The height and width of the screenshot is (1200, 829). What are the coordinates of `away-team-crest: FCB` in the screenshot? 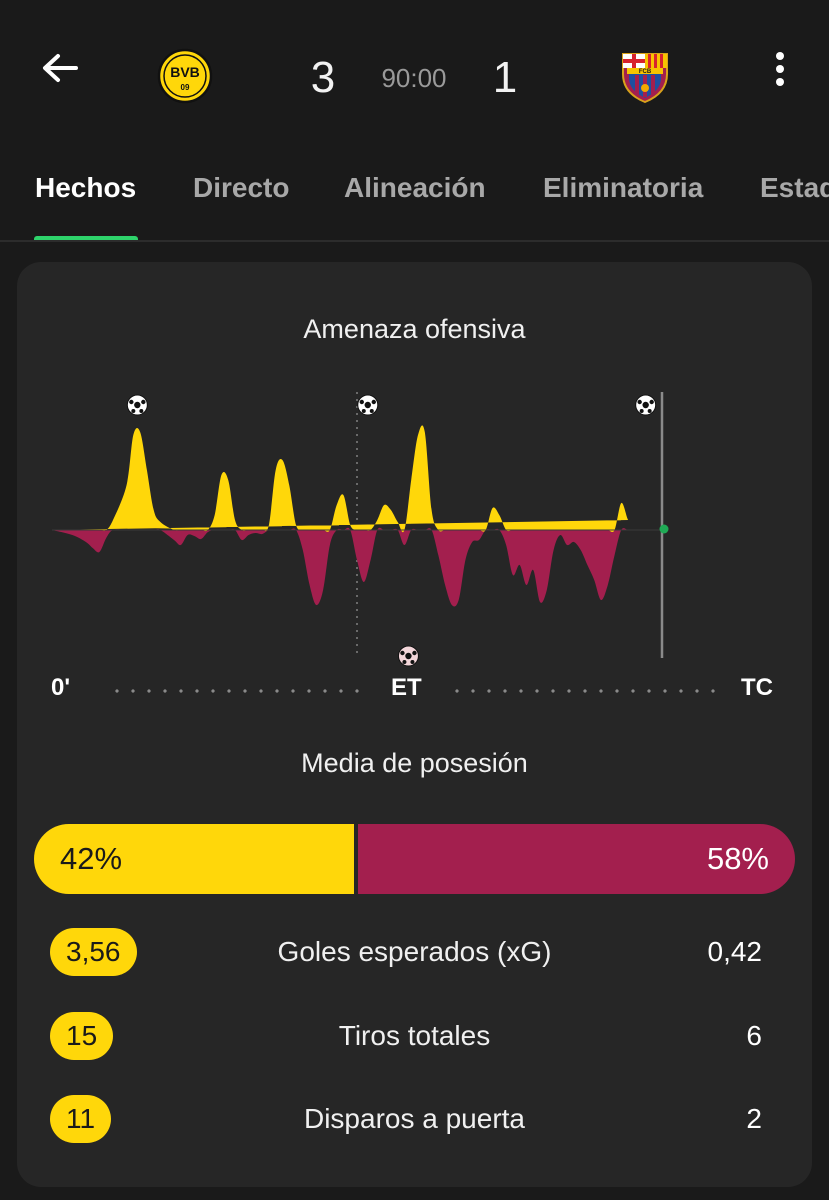 It's located at (645, 76).